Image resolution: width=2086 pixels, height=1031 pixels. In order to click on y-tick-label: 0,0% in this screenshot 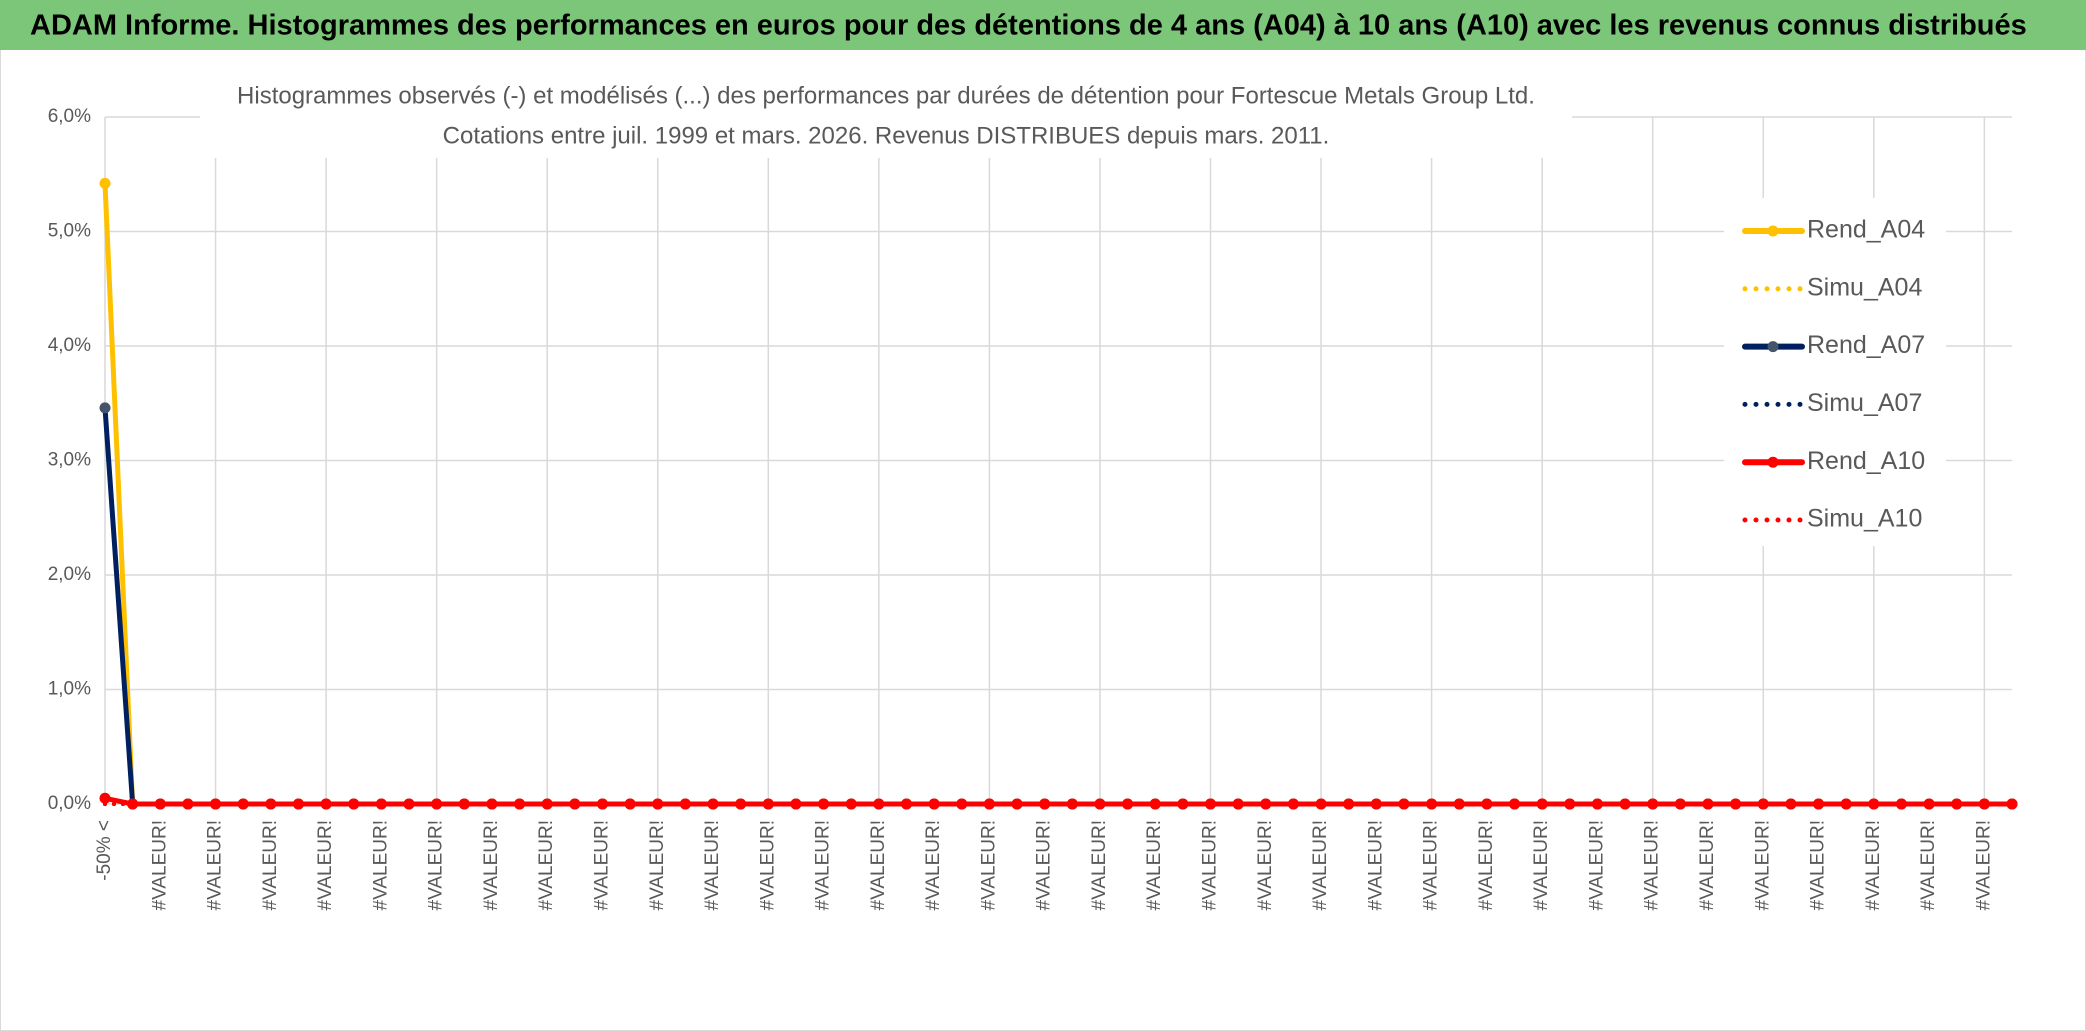, I will do `click(69, 803)`.